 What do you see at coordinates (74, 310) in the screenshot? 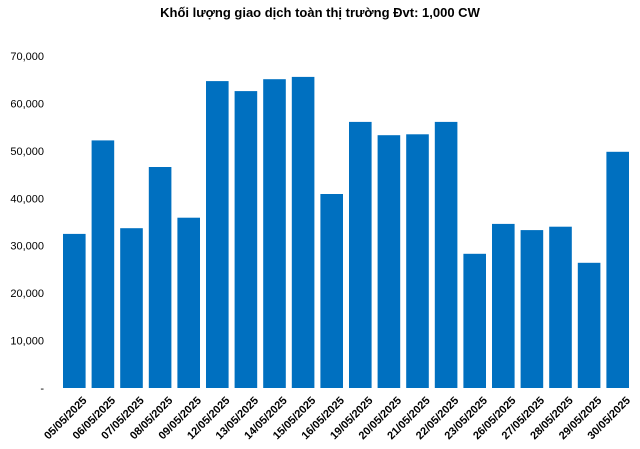
I see `bar-05/05/2025` at bounding box center [74, 310].